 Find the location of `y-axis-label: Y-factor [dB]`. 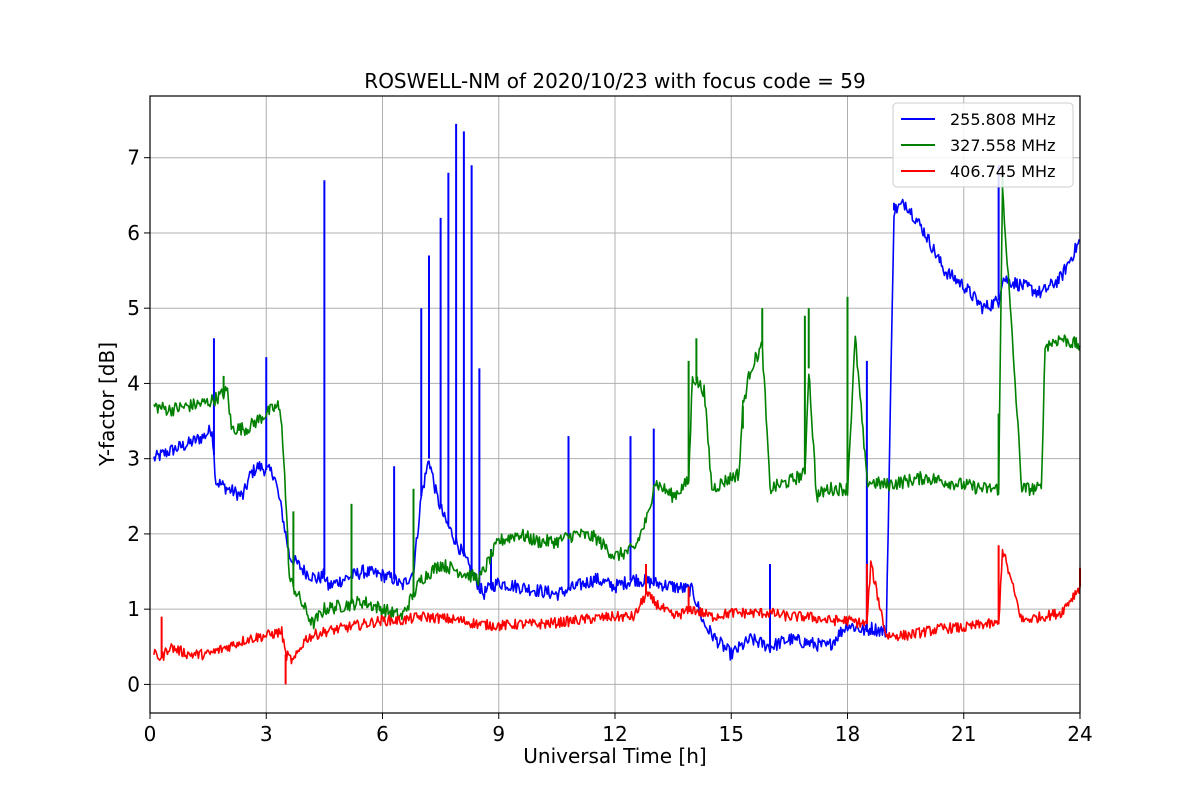

y-axis-label: Y-factor [dB] is located at coordinates (107, 404).